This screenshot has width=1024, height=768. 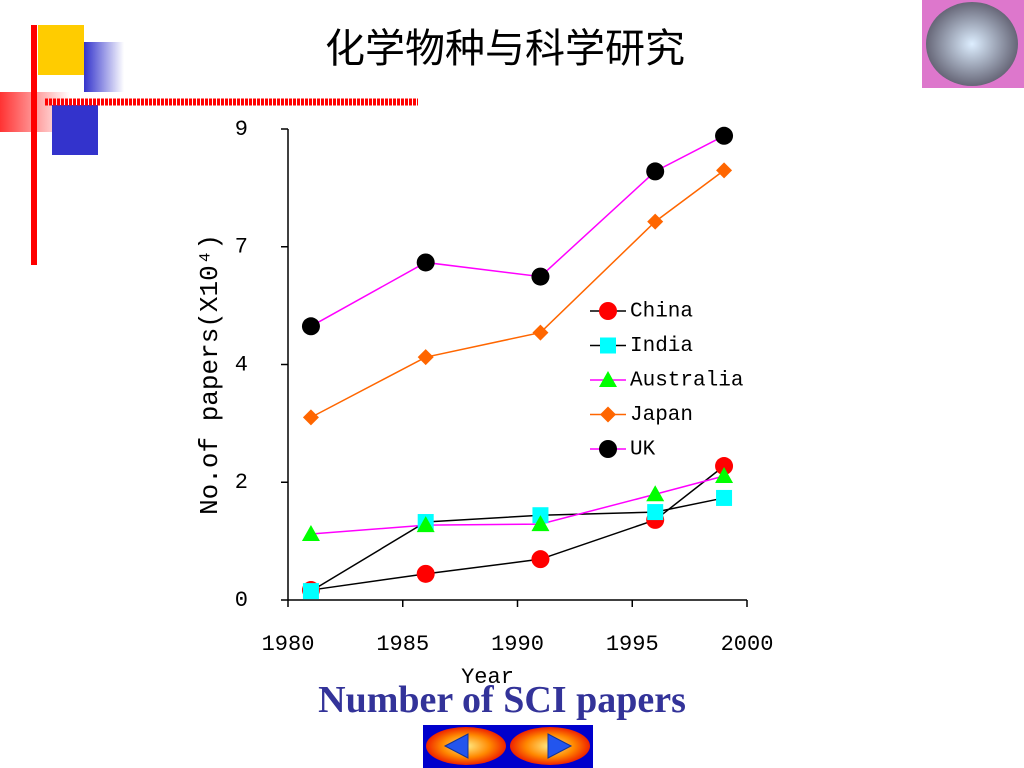 What do you see at coordinates (487, 677) in the screenshot?
I see `x-axis-label: Year` at bounding box center [487, 677].